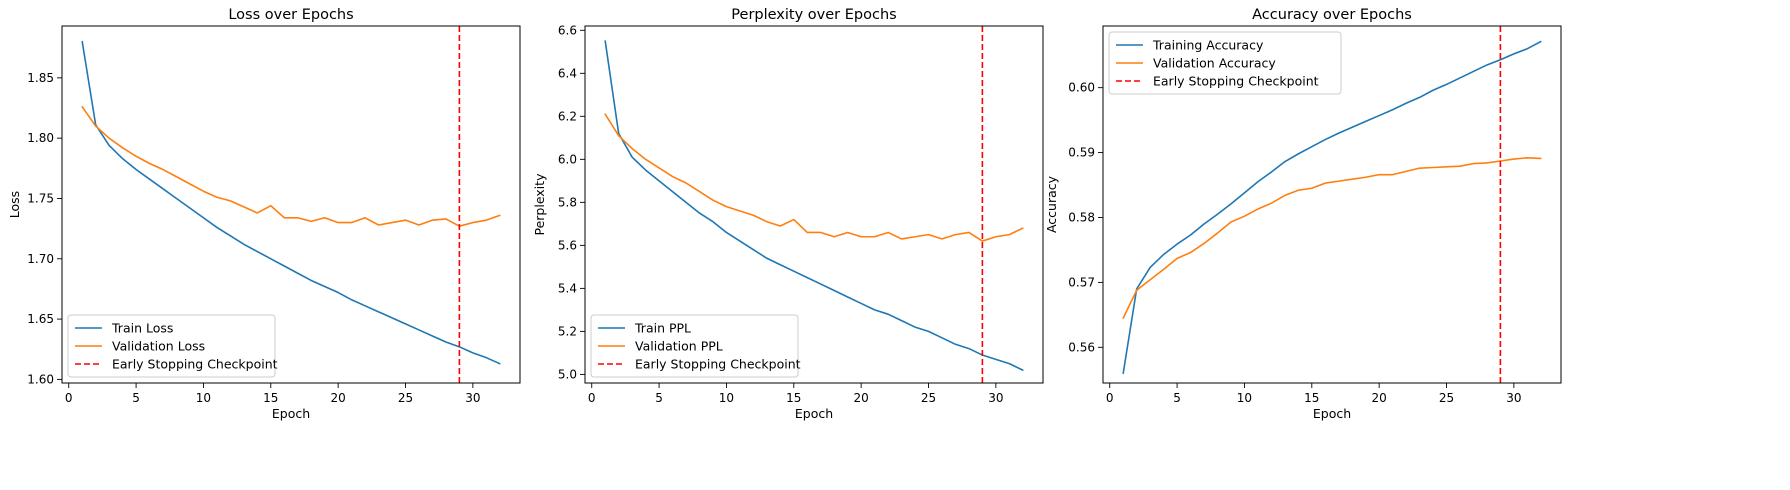 The image size is (1790, 490). What do you see at coordinates (1332, 15) in the screenshot?
I see `chart-title: Accuracy over Epochs` at bounding box center [1332, 15].